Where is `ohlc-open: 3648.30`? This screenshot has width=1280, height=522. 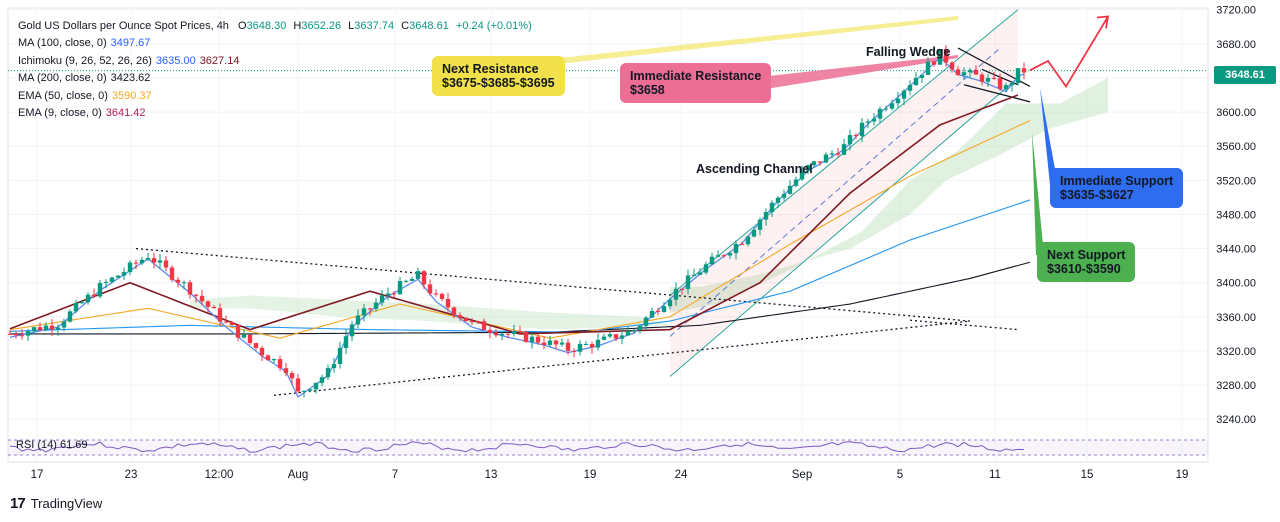
ohlc-open: 3648.30 is located at coordinates (266, 26).